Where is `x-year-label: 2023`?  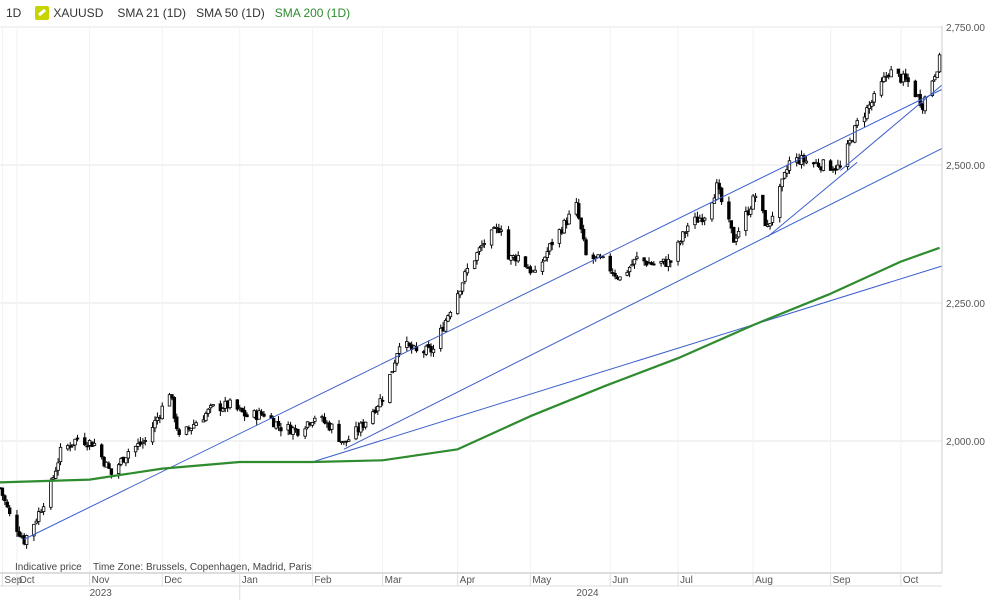 x-year-label: 2023 is located at coordinates (101, 593).